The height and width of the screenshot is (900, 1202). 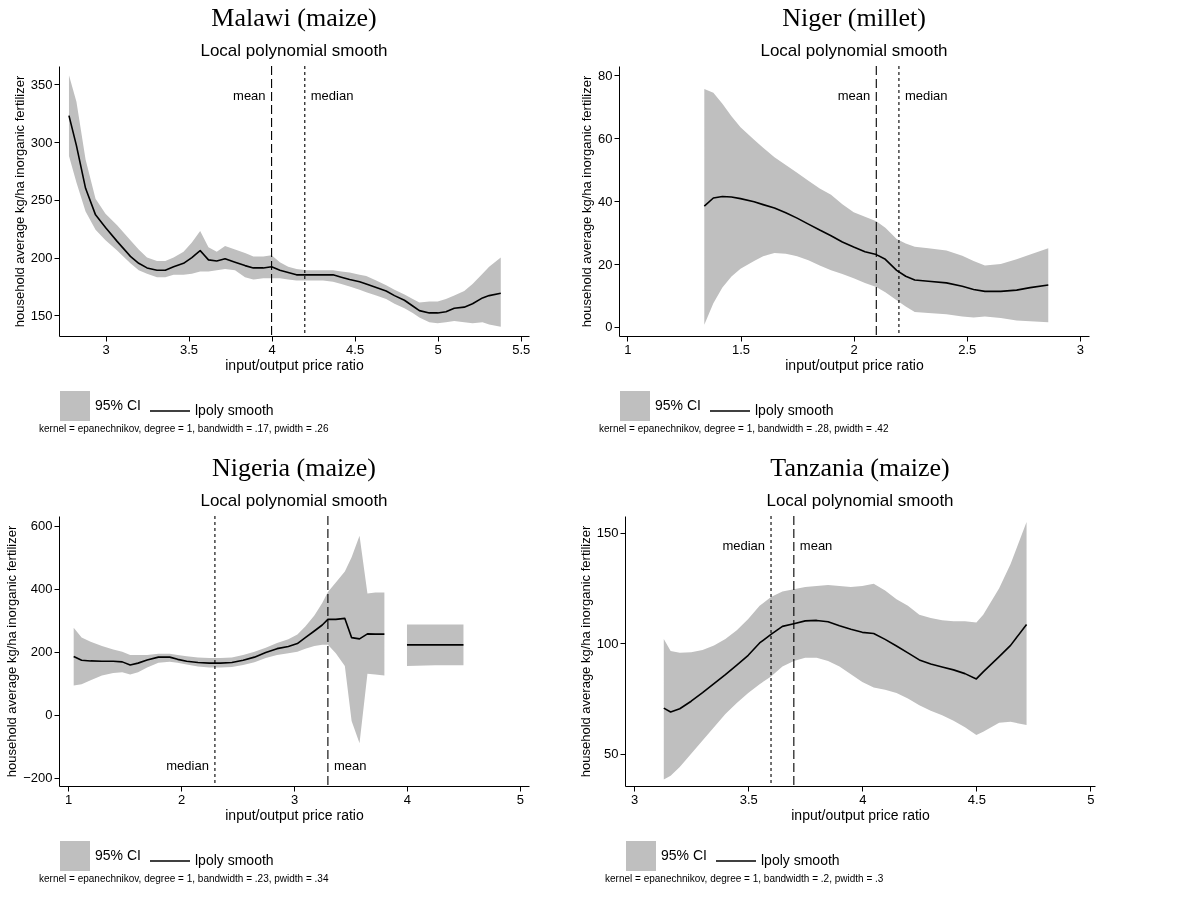 What do you see at coordinates (744, 878) in the screenshot?
I see `text: kernel = epanechnikov, degree = 1, bandwidth = .2, pwidth = .3` at bounding box center [744, 878].